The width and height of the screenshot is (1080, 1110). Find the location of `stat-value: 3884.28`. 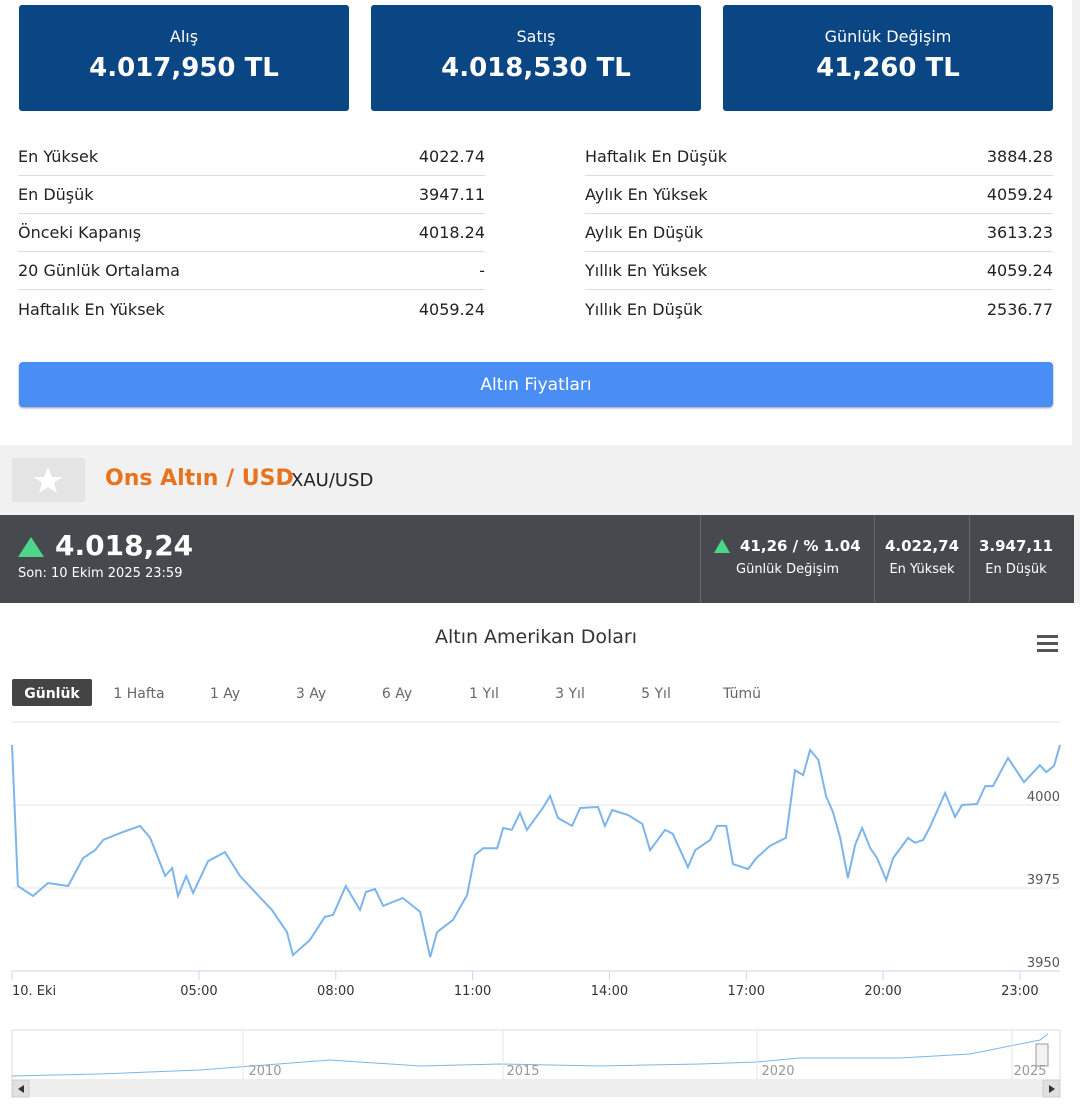

stat-value: 3884.28 is located at coordinates (1019, 156).